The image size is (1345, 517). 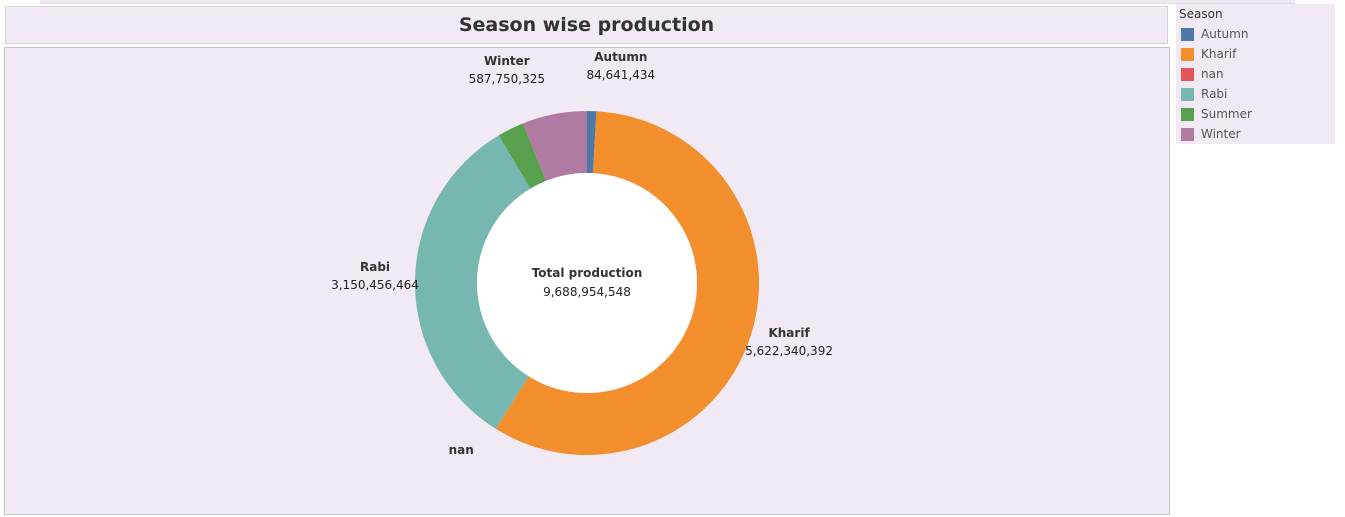 What do you see at coordinates (1212, 74) in the screenshot?
I see `legend-label-nan: nan` at bounding box center [1212, 74].